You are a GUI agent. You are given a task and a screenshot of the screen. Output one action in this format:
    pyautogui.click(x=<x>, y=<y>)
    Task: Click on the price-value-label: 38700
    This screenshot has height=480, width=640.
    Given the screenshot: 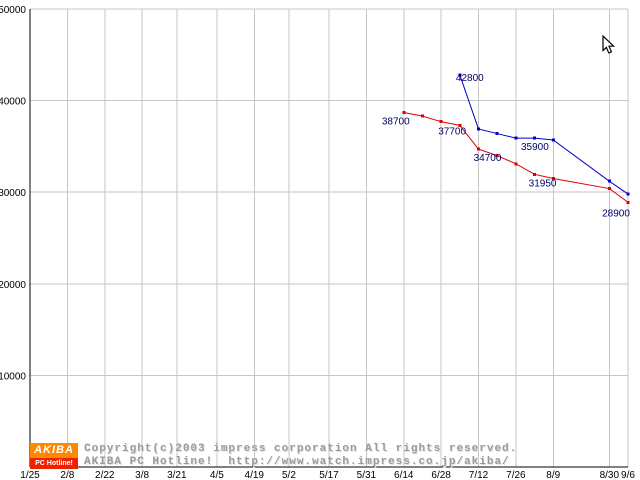 What is the action you would take?
    pyautogui.click(x=396, y=122)
    